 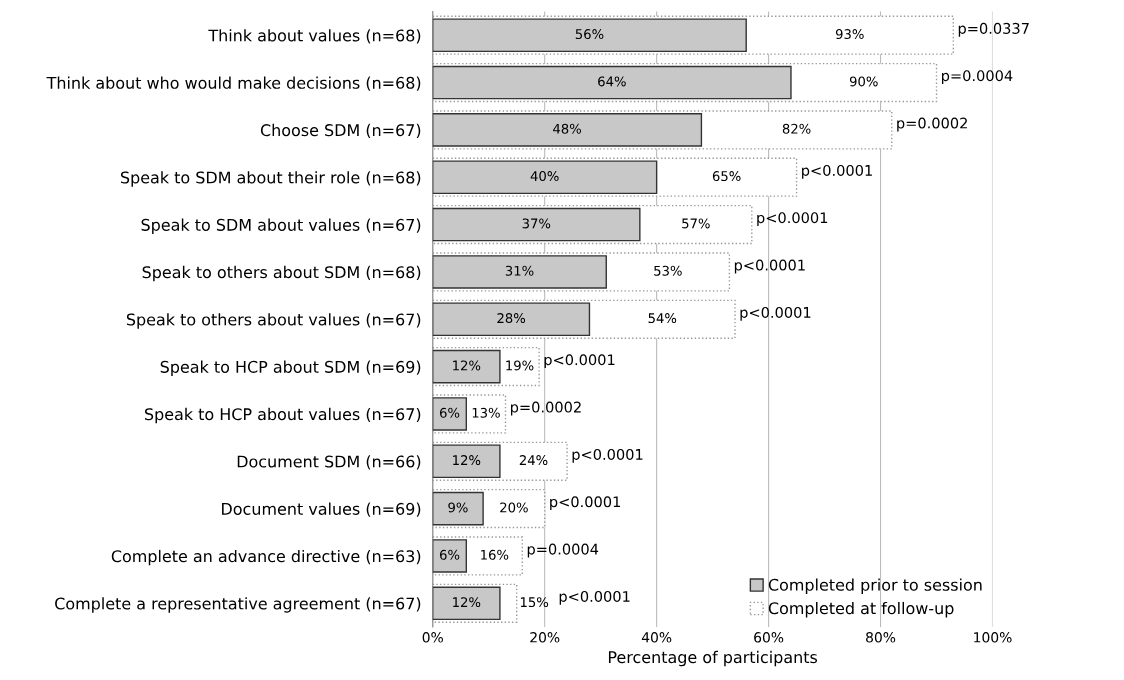 What do you see at coordinates (533, 460) in the screenshot?
I see `data-label: 24%` at bounding box center [533, 460].